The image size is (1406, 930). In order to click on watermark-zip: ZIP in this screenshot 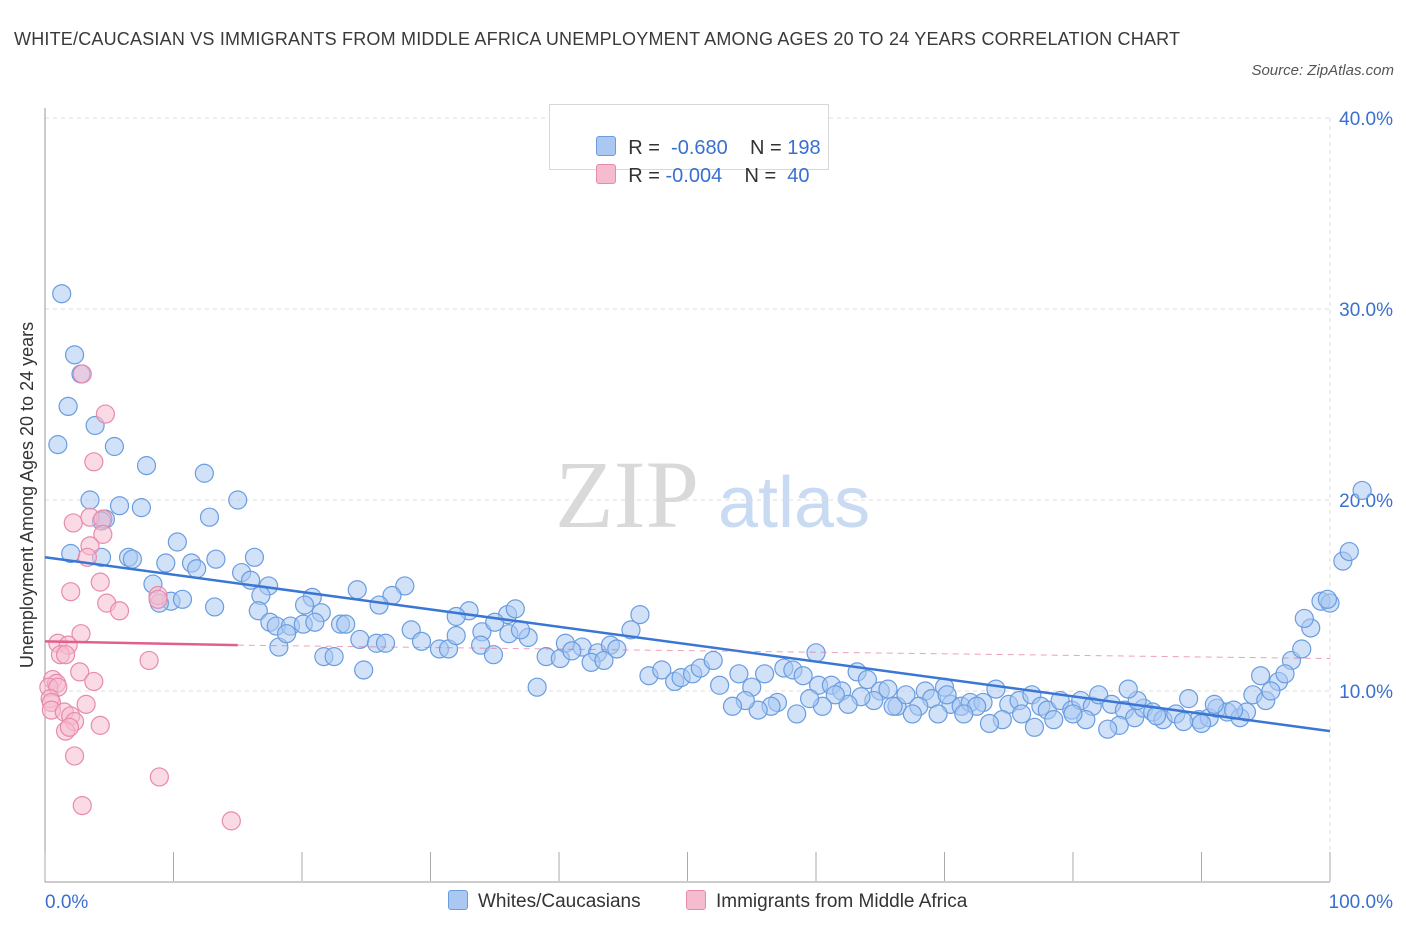, I will do `click(627, 494)`.